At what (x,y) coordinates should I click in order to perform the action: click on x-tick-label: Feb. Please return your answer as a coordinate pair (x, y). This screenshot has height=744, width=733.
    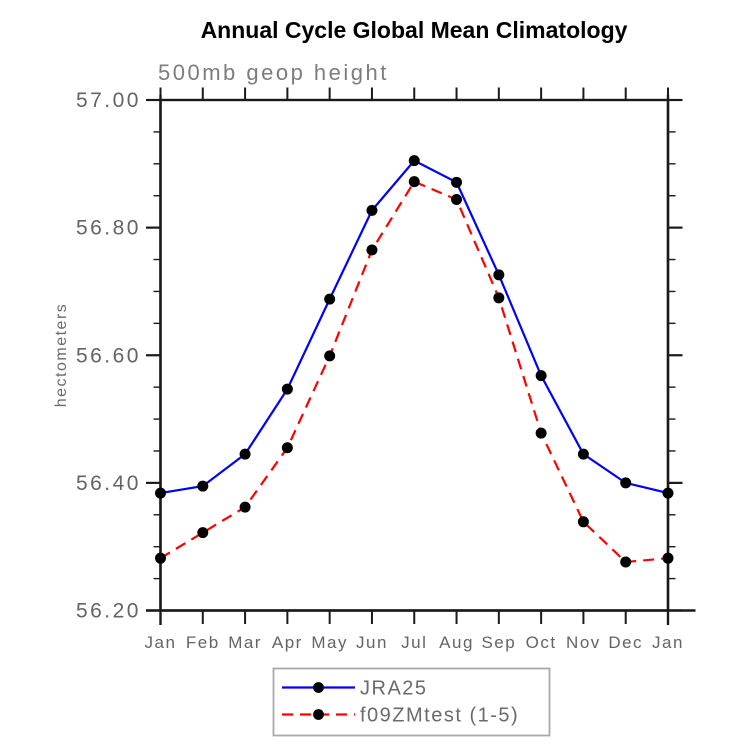
    Looking at the image, I should click on (203, 642).